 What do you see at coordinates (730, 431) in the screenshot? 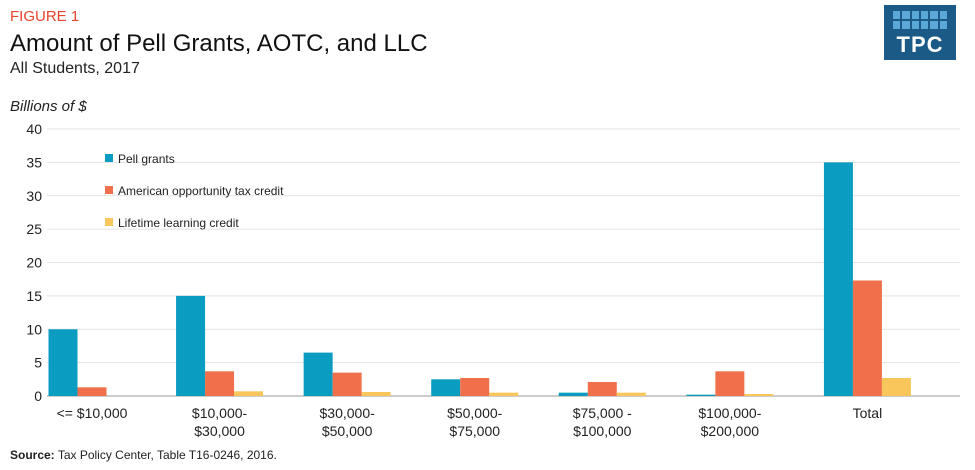
I see `x-tick-label: $200,000` at bounding box center [730, 431].